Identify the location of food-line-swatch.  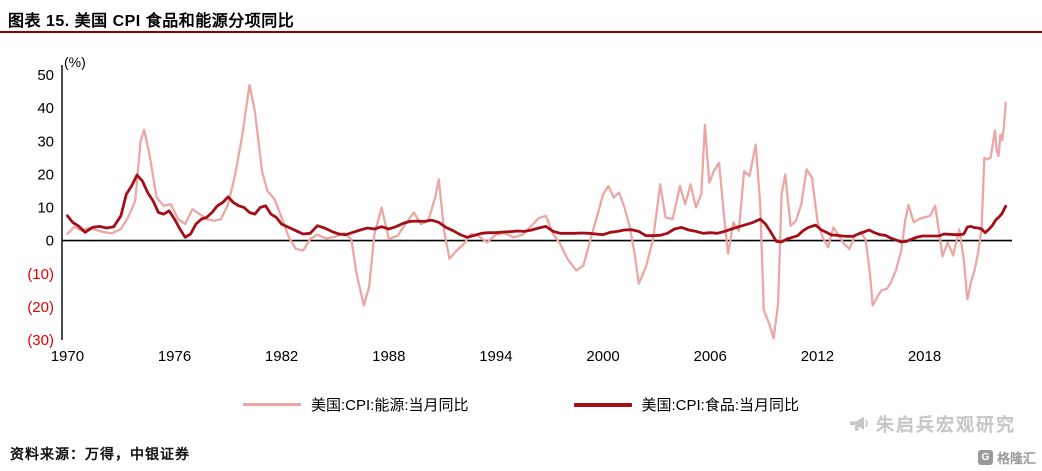
(602, 404).